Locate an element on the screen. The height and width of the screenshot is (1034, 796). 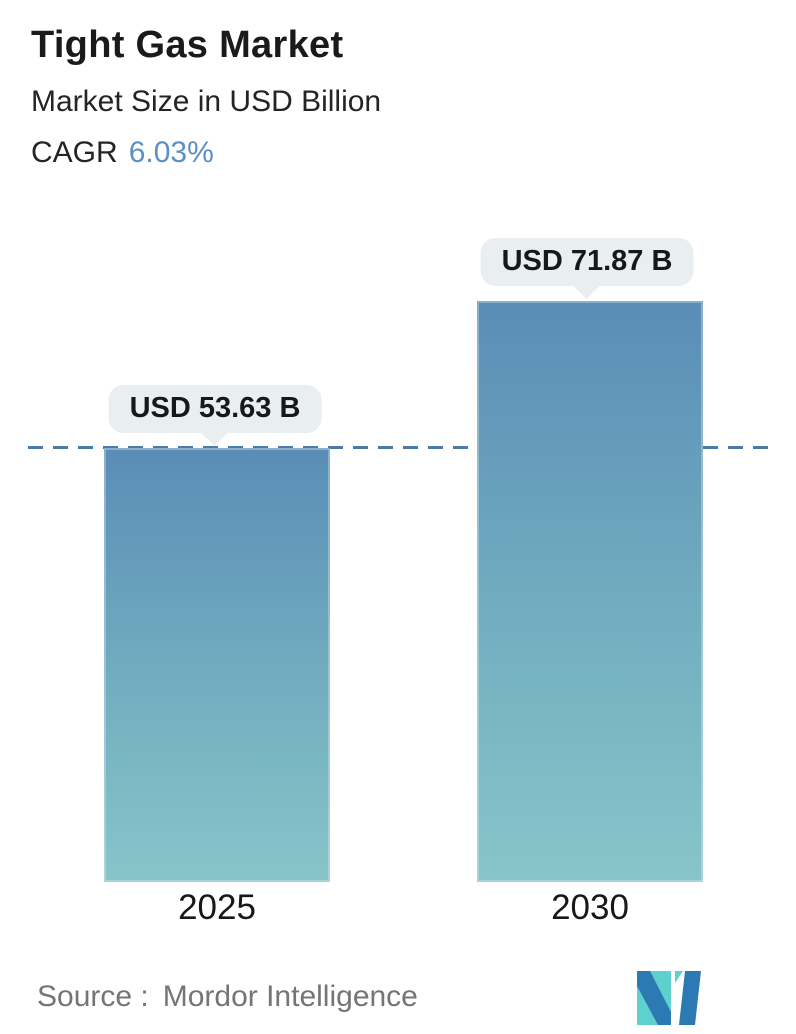
chart-subtitle: Market Size in USD Billion is located at coordinates (206, 101).